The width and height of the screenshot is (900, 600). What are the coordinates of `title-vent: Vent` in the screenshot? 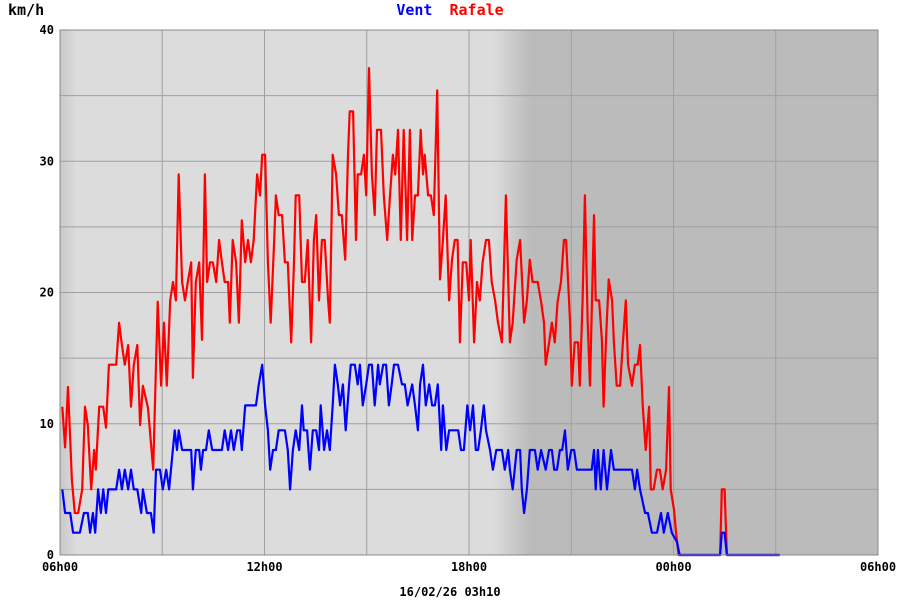 It's located at (414, 10).